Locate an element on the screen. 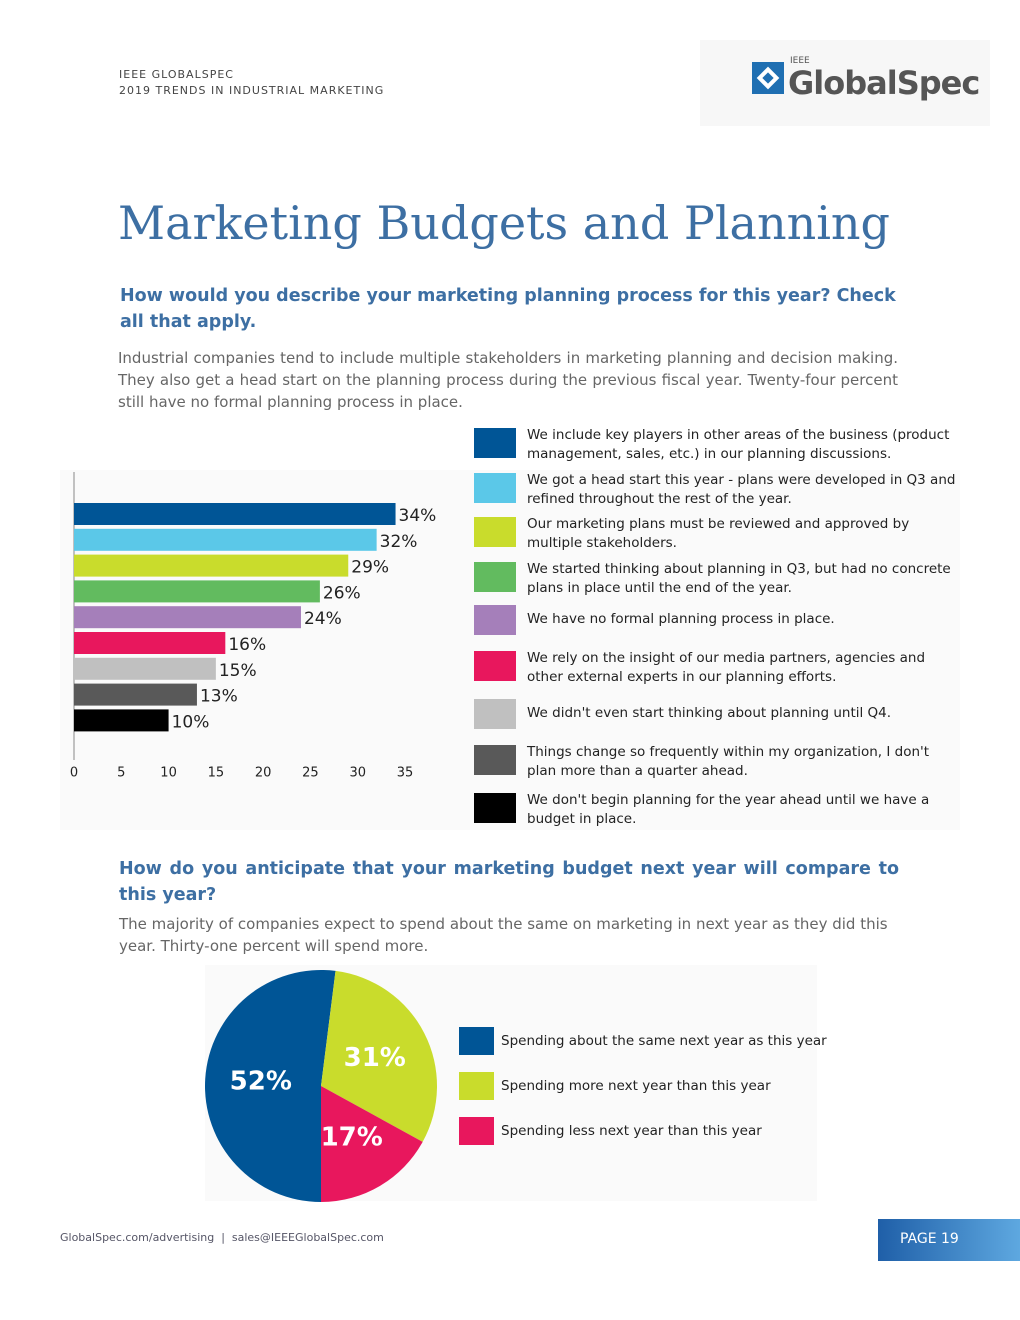 This screenshot has width=1020, height=1320. value-label: 31% is located at coordinates (375, 1058).